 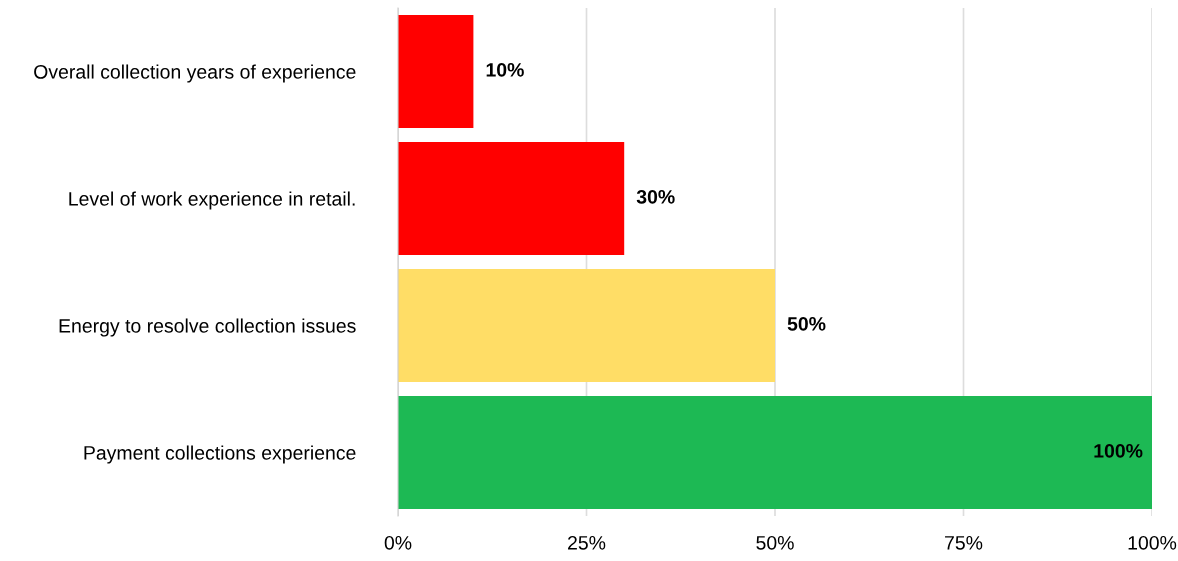 I want to click on y-tick-label: Level of work experience in retail., so click(x=212, y=200).